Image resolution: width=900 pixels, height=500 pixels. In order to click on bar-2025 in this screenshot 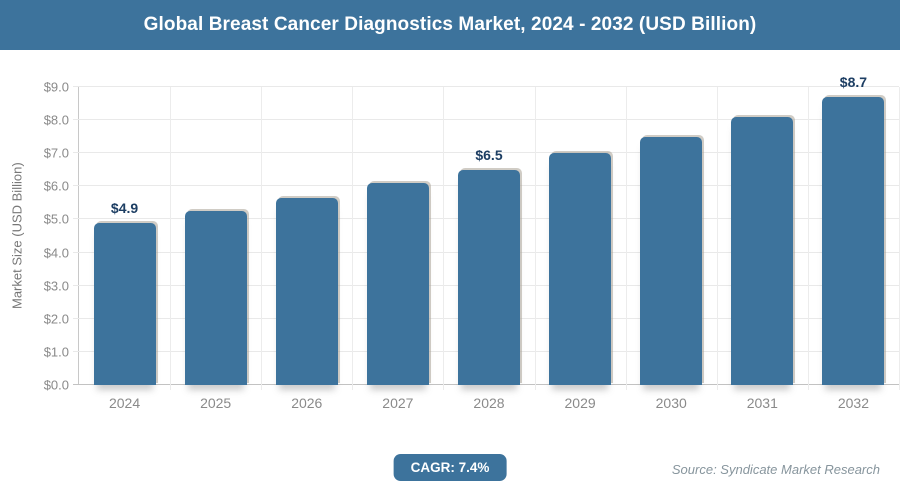, I will do `click(215, 298)`.